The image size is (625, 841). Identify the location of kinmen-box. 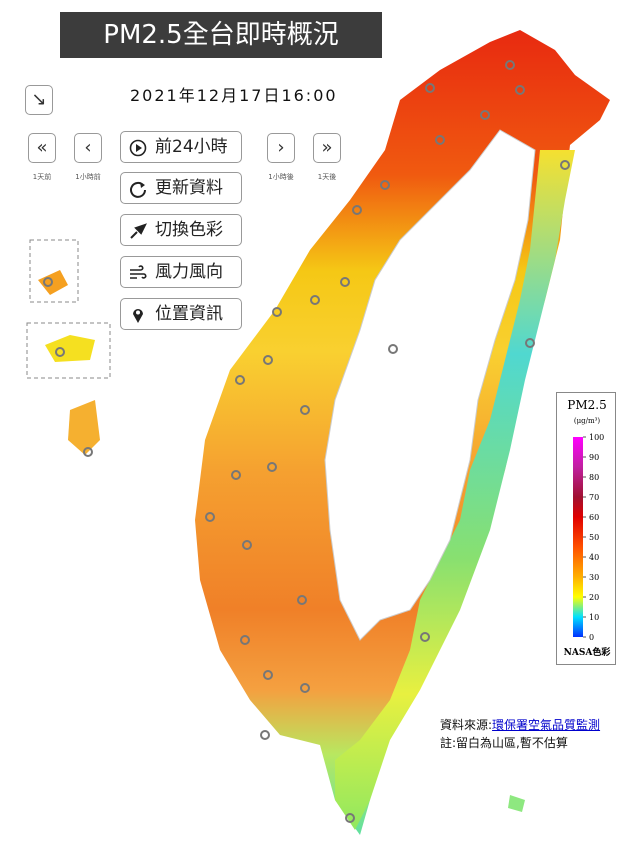
(54, 271).